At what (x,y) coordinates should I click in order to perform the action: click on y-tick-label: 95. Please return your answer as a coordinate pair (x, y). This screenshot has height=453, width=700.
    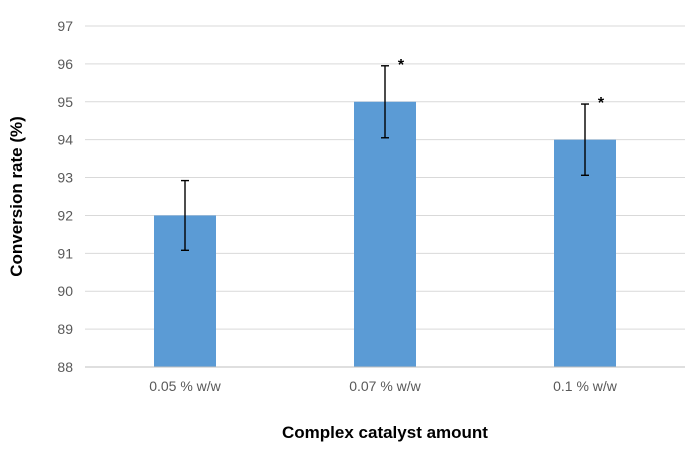
    Looking at the image, I should click on (65, 102).